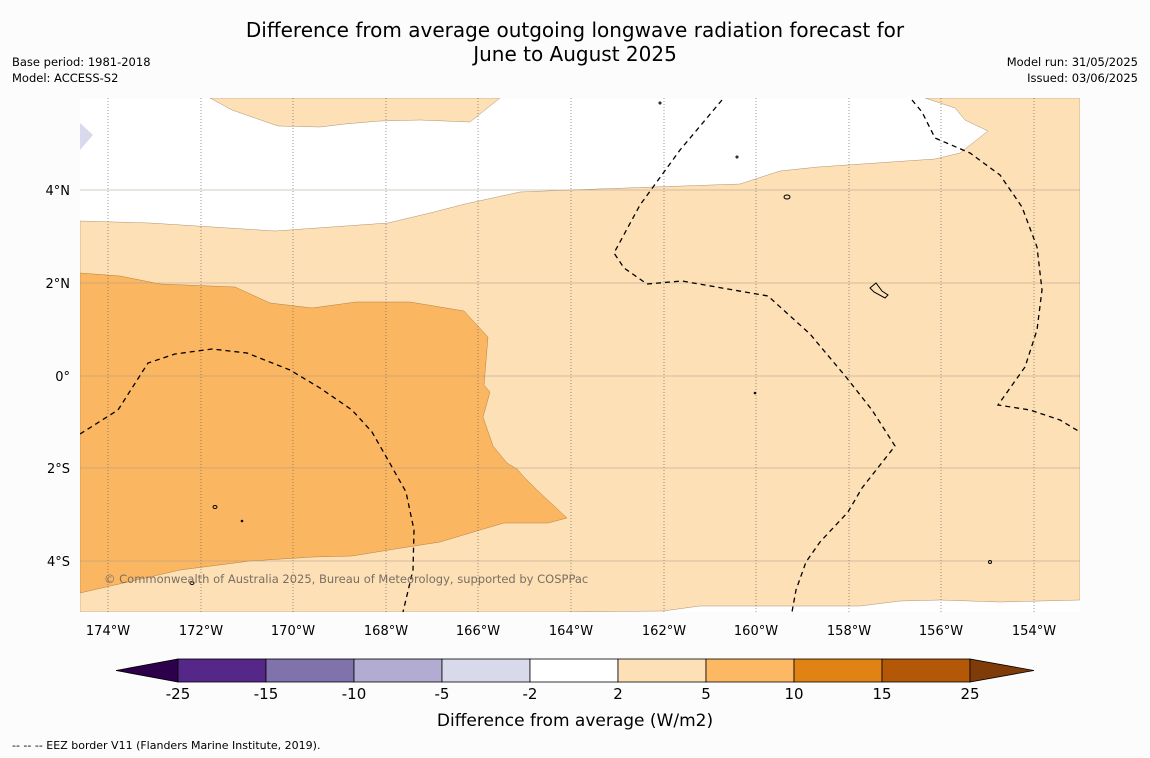 The image size is (1150, 758). What do you see at coordinates (442, 694) in the screenshot?
I see `colorbar-tick-neg5: -5` at bounding box center [442, 694].